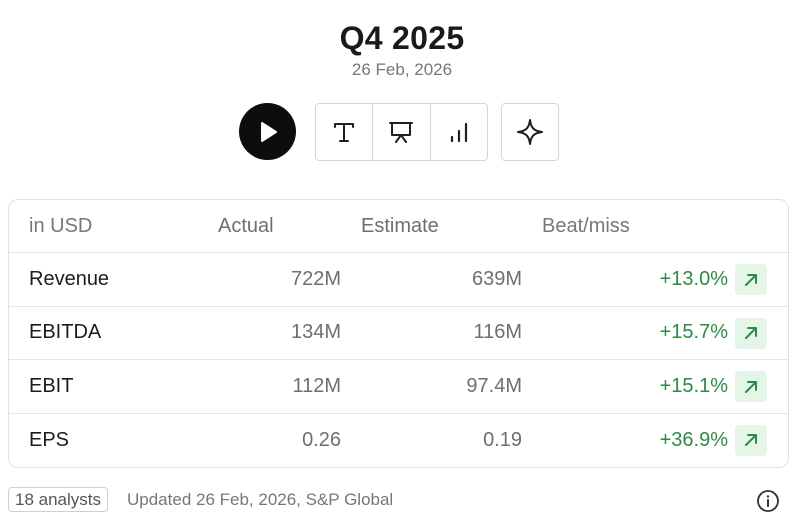 The image size is (804, 530). What do you see at coordinates (315, 332) in the screenshot?
I see `actual-value: 134M` at bounding box center [315, 332].